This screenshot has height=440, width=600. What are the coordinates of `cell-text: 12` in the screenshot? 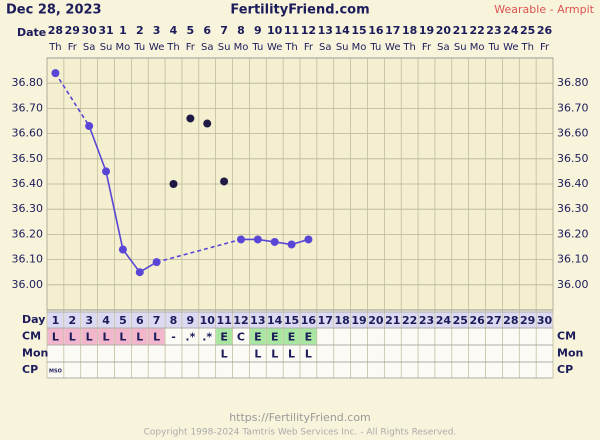 It's located at (240, 320).